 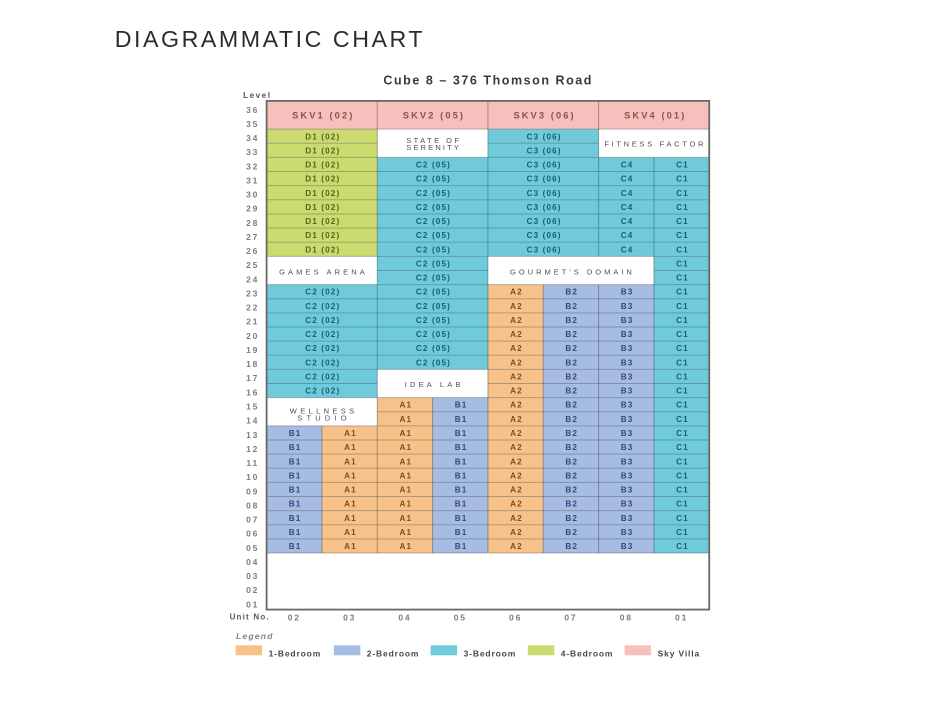 What do you see at coordinates (393, 653) in the screenshot?
I see `svg-text: 2-Bedroom` at bounding box center [393, 653].